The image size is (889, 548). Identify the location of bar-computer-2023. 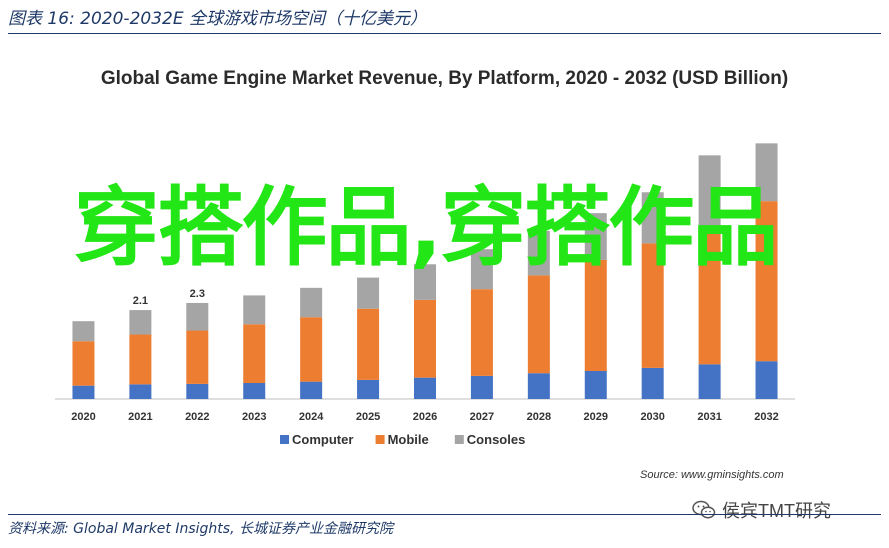
(254, 390).